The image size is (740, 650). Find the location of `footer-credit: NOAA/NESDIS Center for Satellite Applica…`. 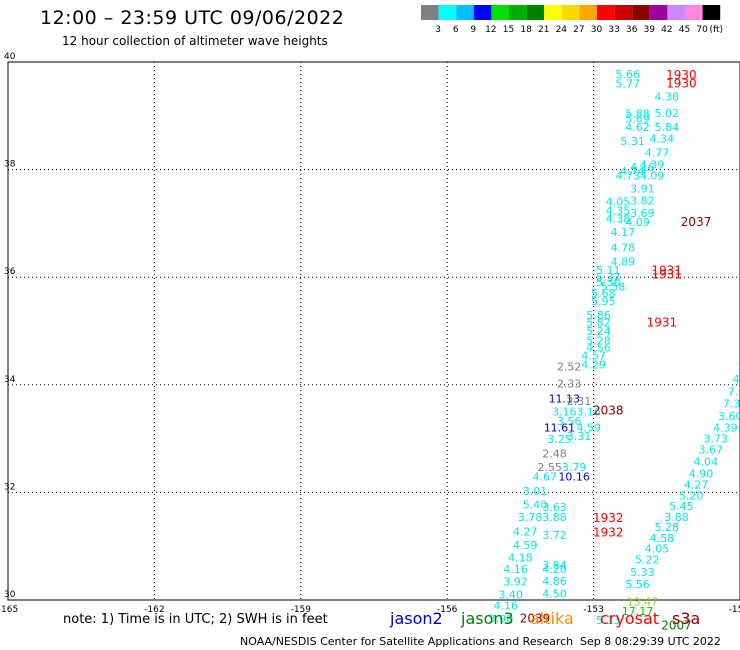

footer-credit: NOAA/NESDIS Center for Satellite Applica… is located at coordinates (407, 641).